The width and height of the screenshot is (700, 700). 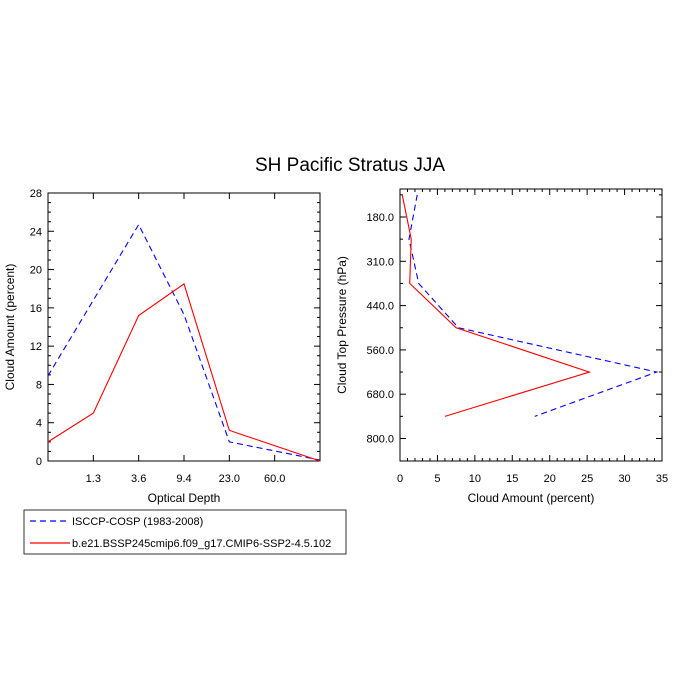 I want to click on right-y-tick-label: 310.0, so click(x=380, y=262).